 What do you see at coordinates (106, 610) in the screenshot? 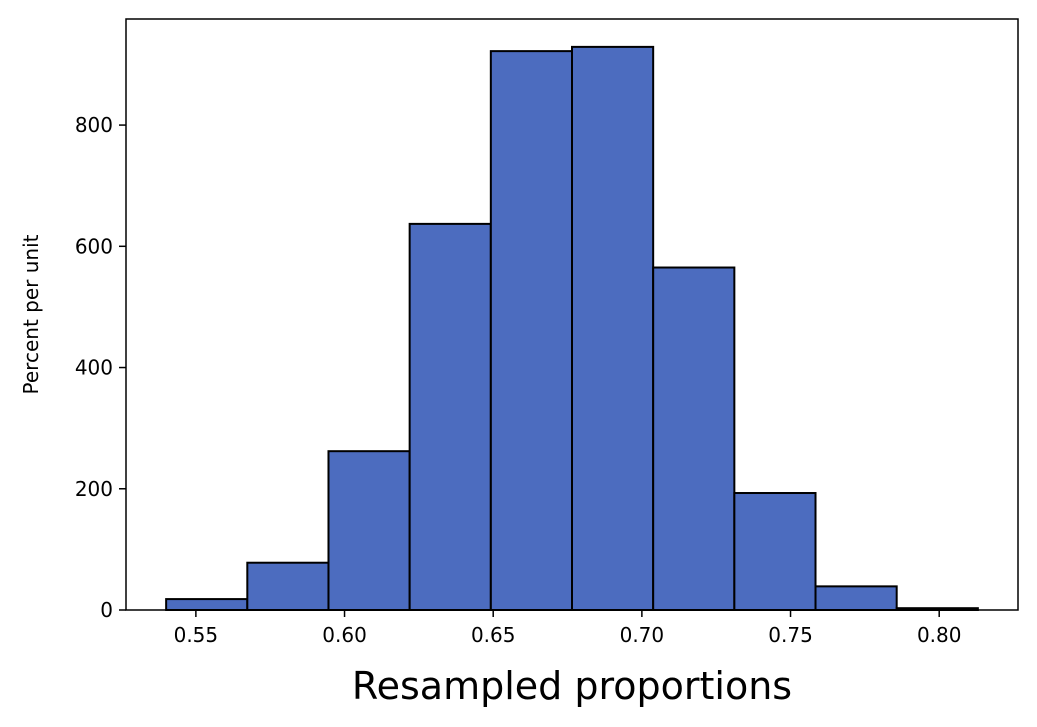
I see `y-tick-label: 0` at bounding box center [106, 610].